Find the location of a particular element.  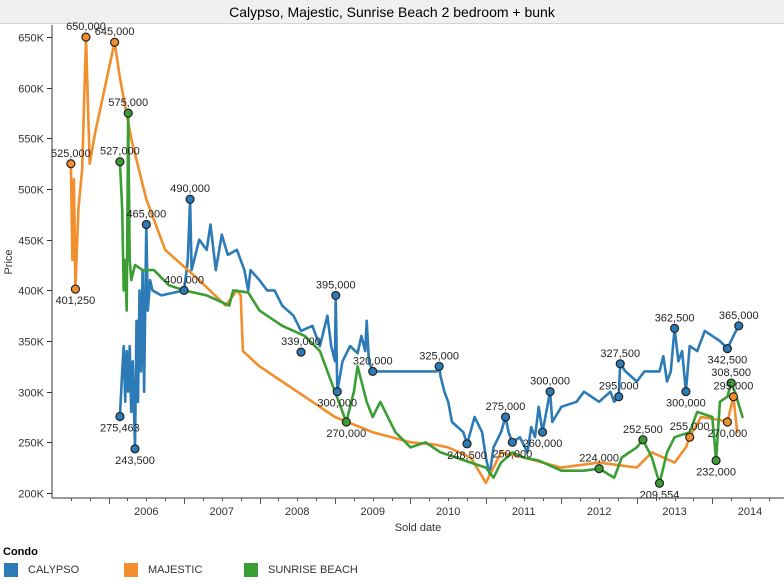

data-label-calypso: 342,500 is located at coordinates (728, 361).